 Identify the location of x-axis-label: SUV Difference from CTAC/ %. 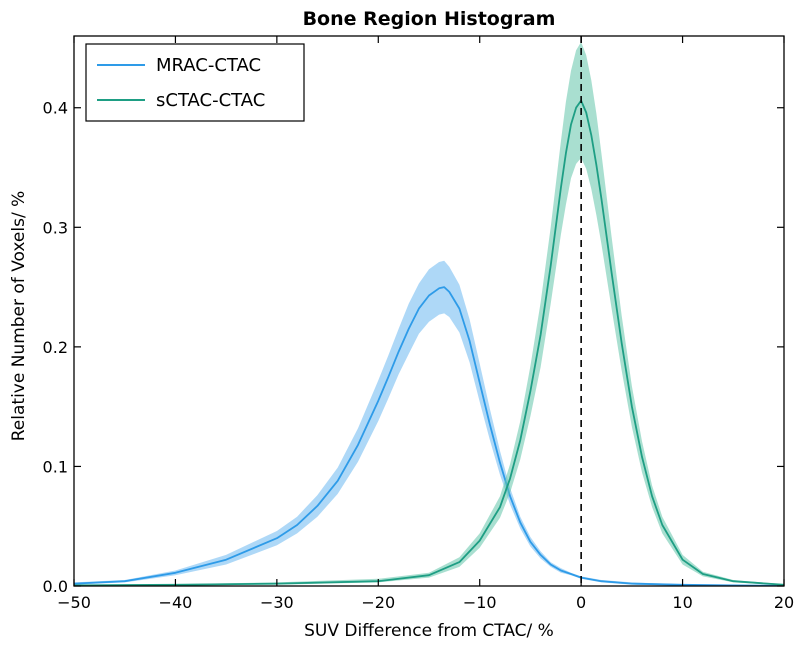
(429, 631).